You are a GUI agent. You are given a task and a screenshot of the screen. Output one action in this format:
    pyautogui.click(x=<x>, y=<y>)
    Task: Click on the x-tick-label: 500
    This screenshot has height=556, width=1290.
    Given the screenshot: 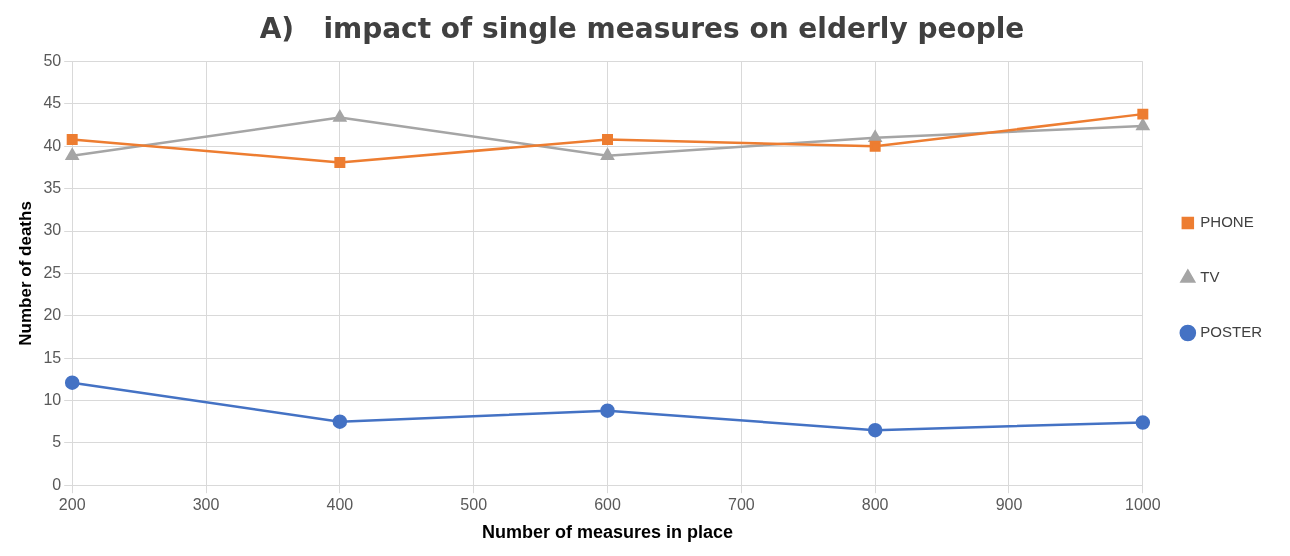 What is the action you would take?
    pyautogui.click(x=474, y=505)
    